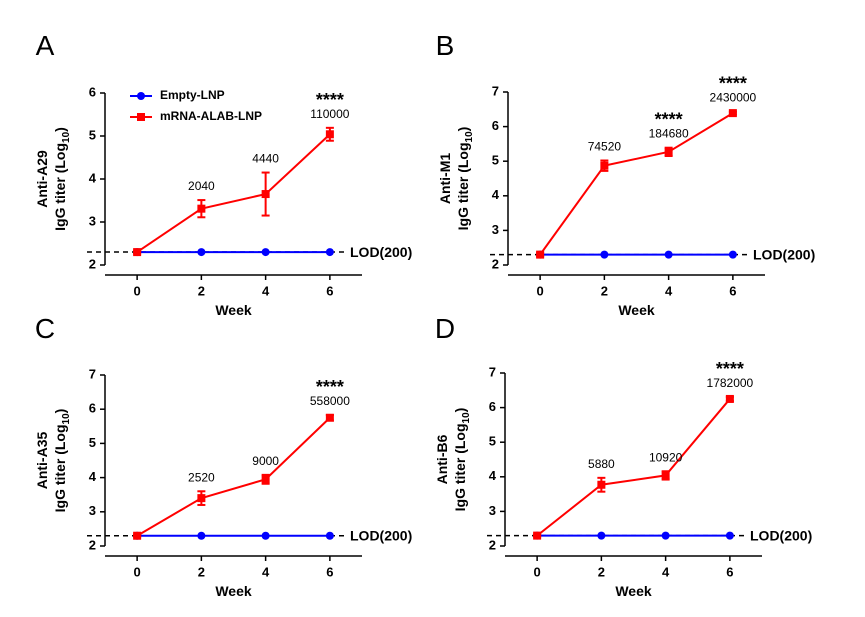  Describe the element at coordinates (669, 134) in the screenshot. I see `annotation: 184680` at that location.